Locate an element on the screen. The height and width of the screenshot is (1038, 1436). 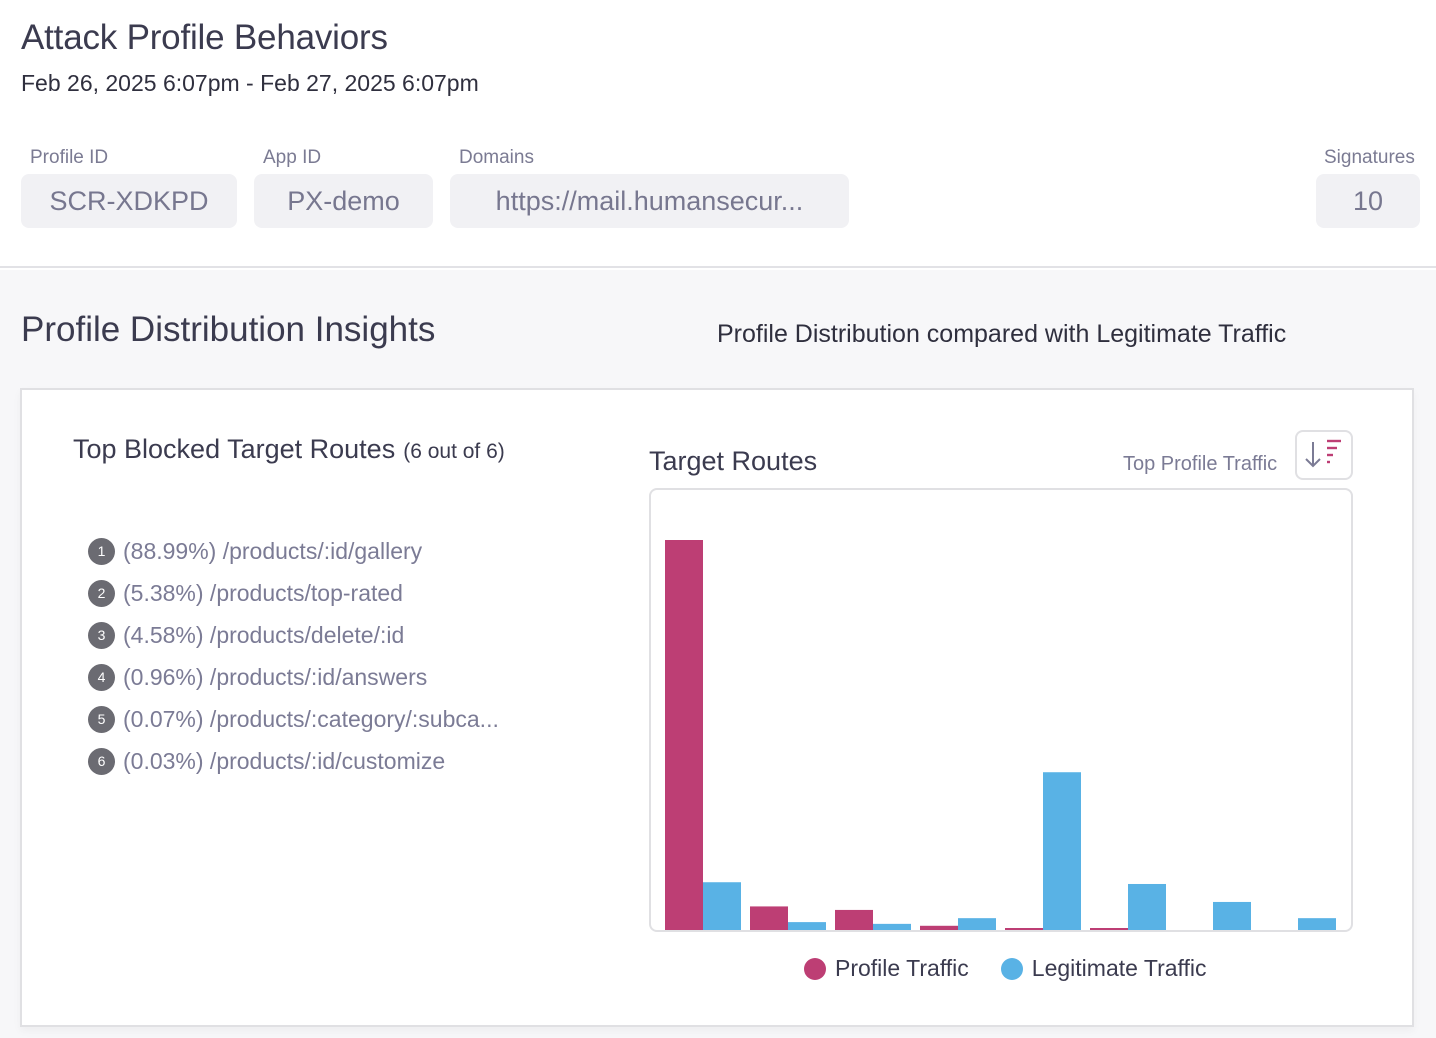
legend-item-profile: Profile Traffic is located at coordinates (886, 968).